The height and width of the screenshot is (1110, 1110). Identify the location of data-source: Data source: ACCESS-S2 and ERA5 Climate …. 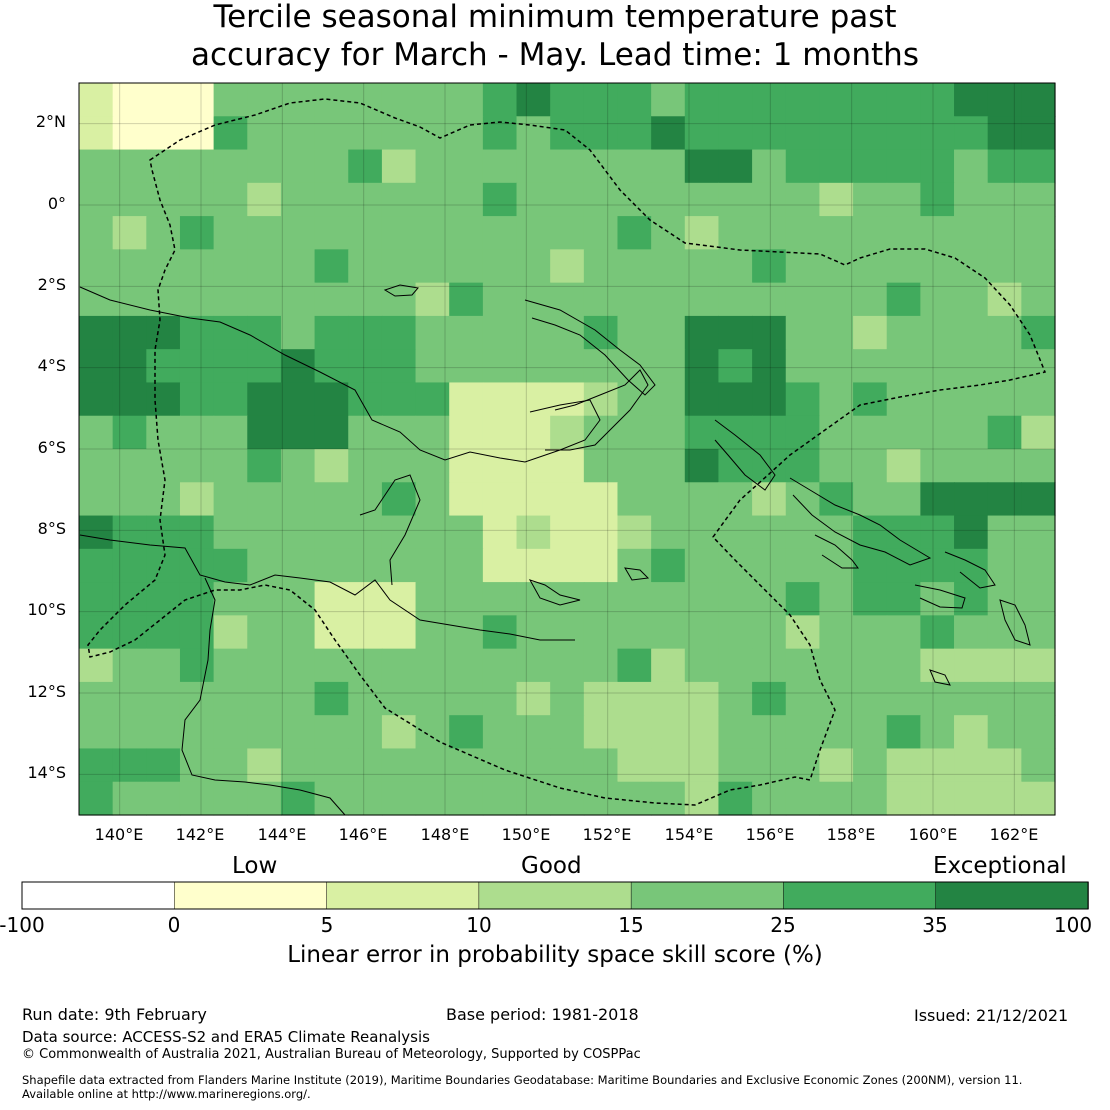
(226, 1037).